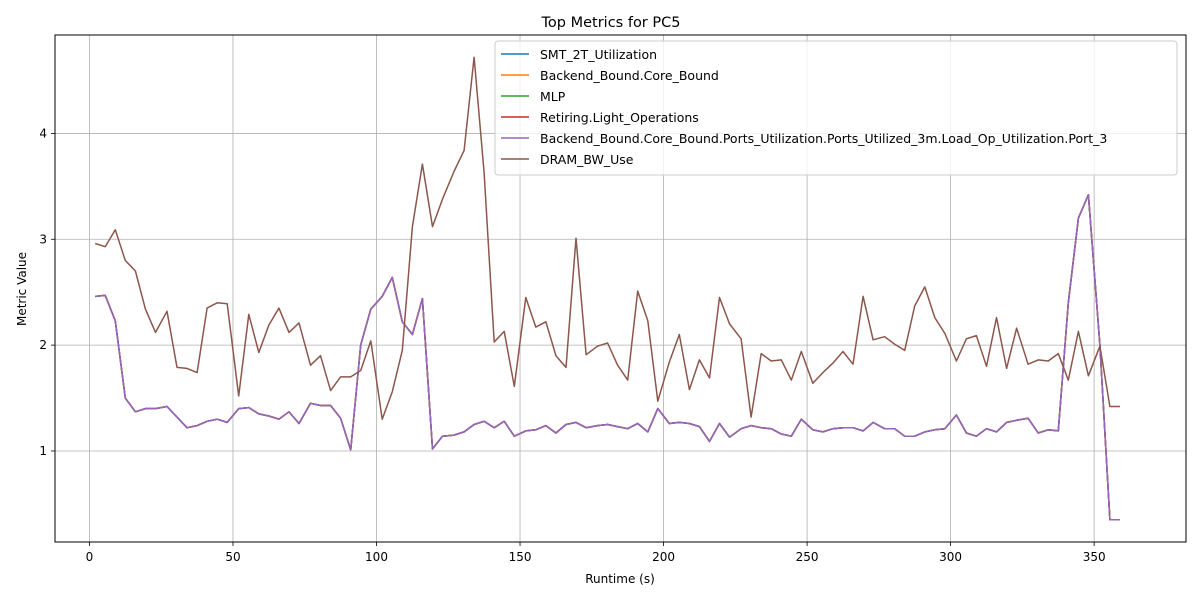 The height and width of the screenshot is (600, 1200). I want to click on y-tick-label: 3, so click(43, 239).